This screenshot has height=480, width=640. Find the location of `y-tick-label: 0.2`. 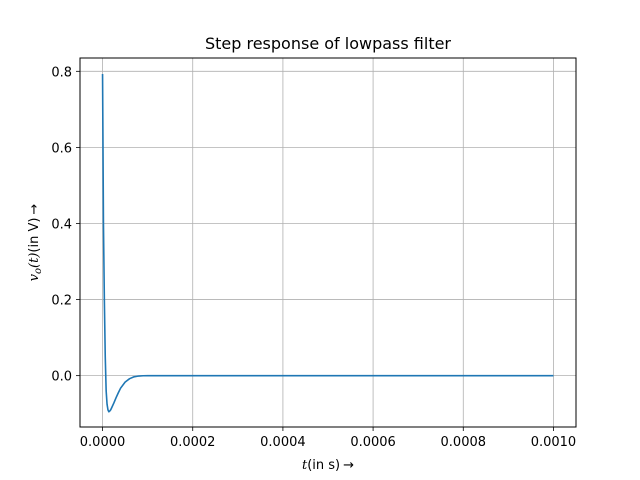

y-tick-label: 0.2 is located at coordinates (61, 301).